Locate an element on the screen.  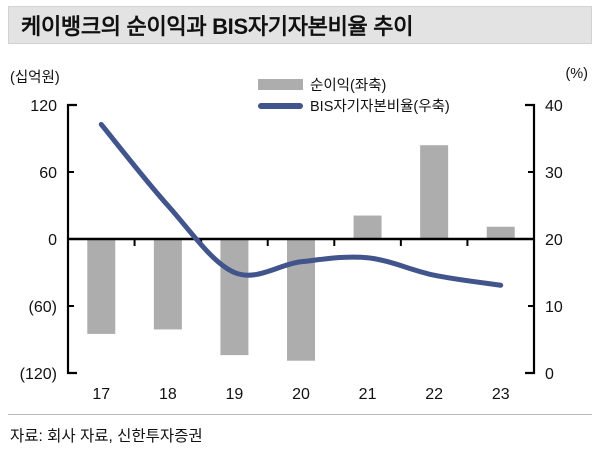
legend-item-label: BIS자기자본비율(우축) is located at coordinates (380, 107).